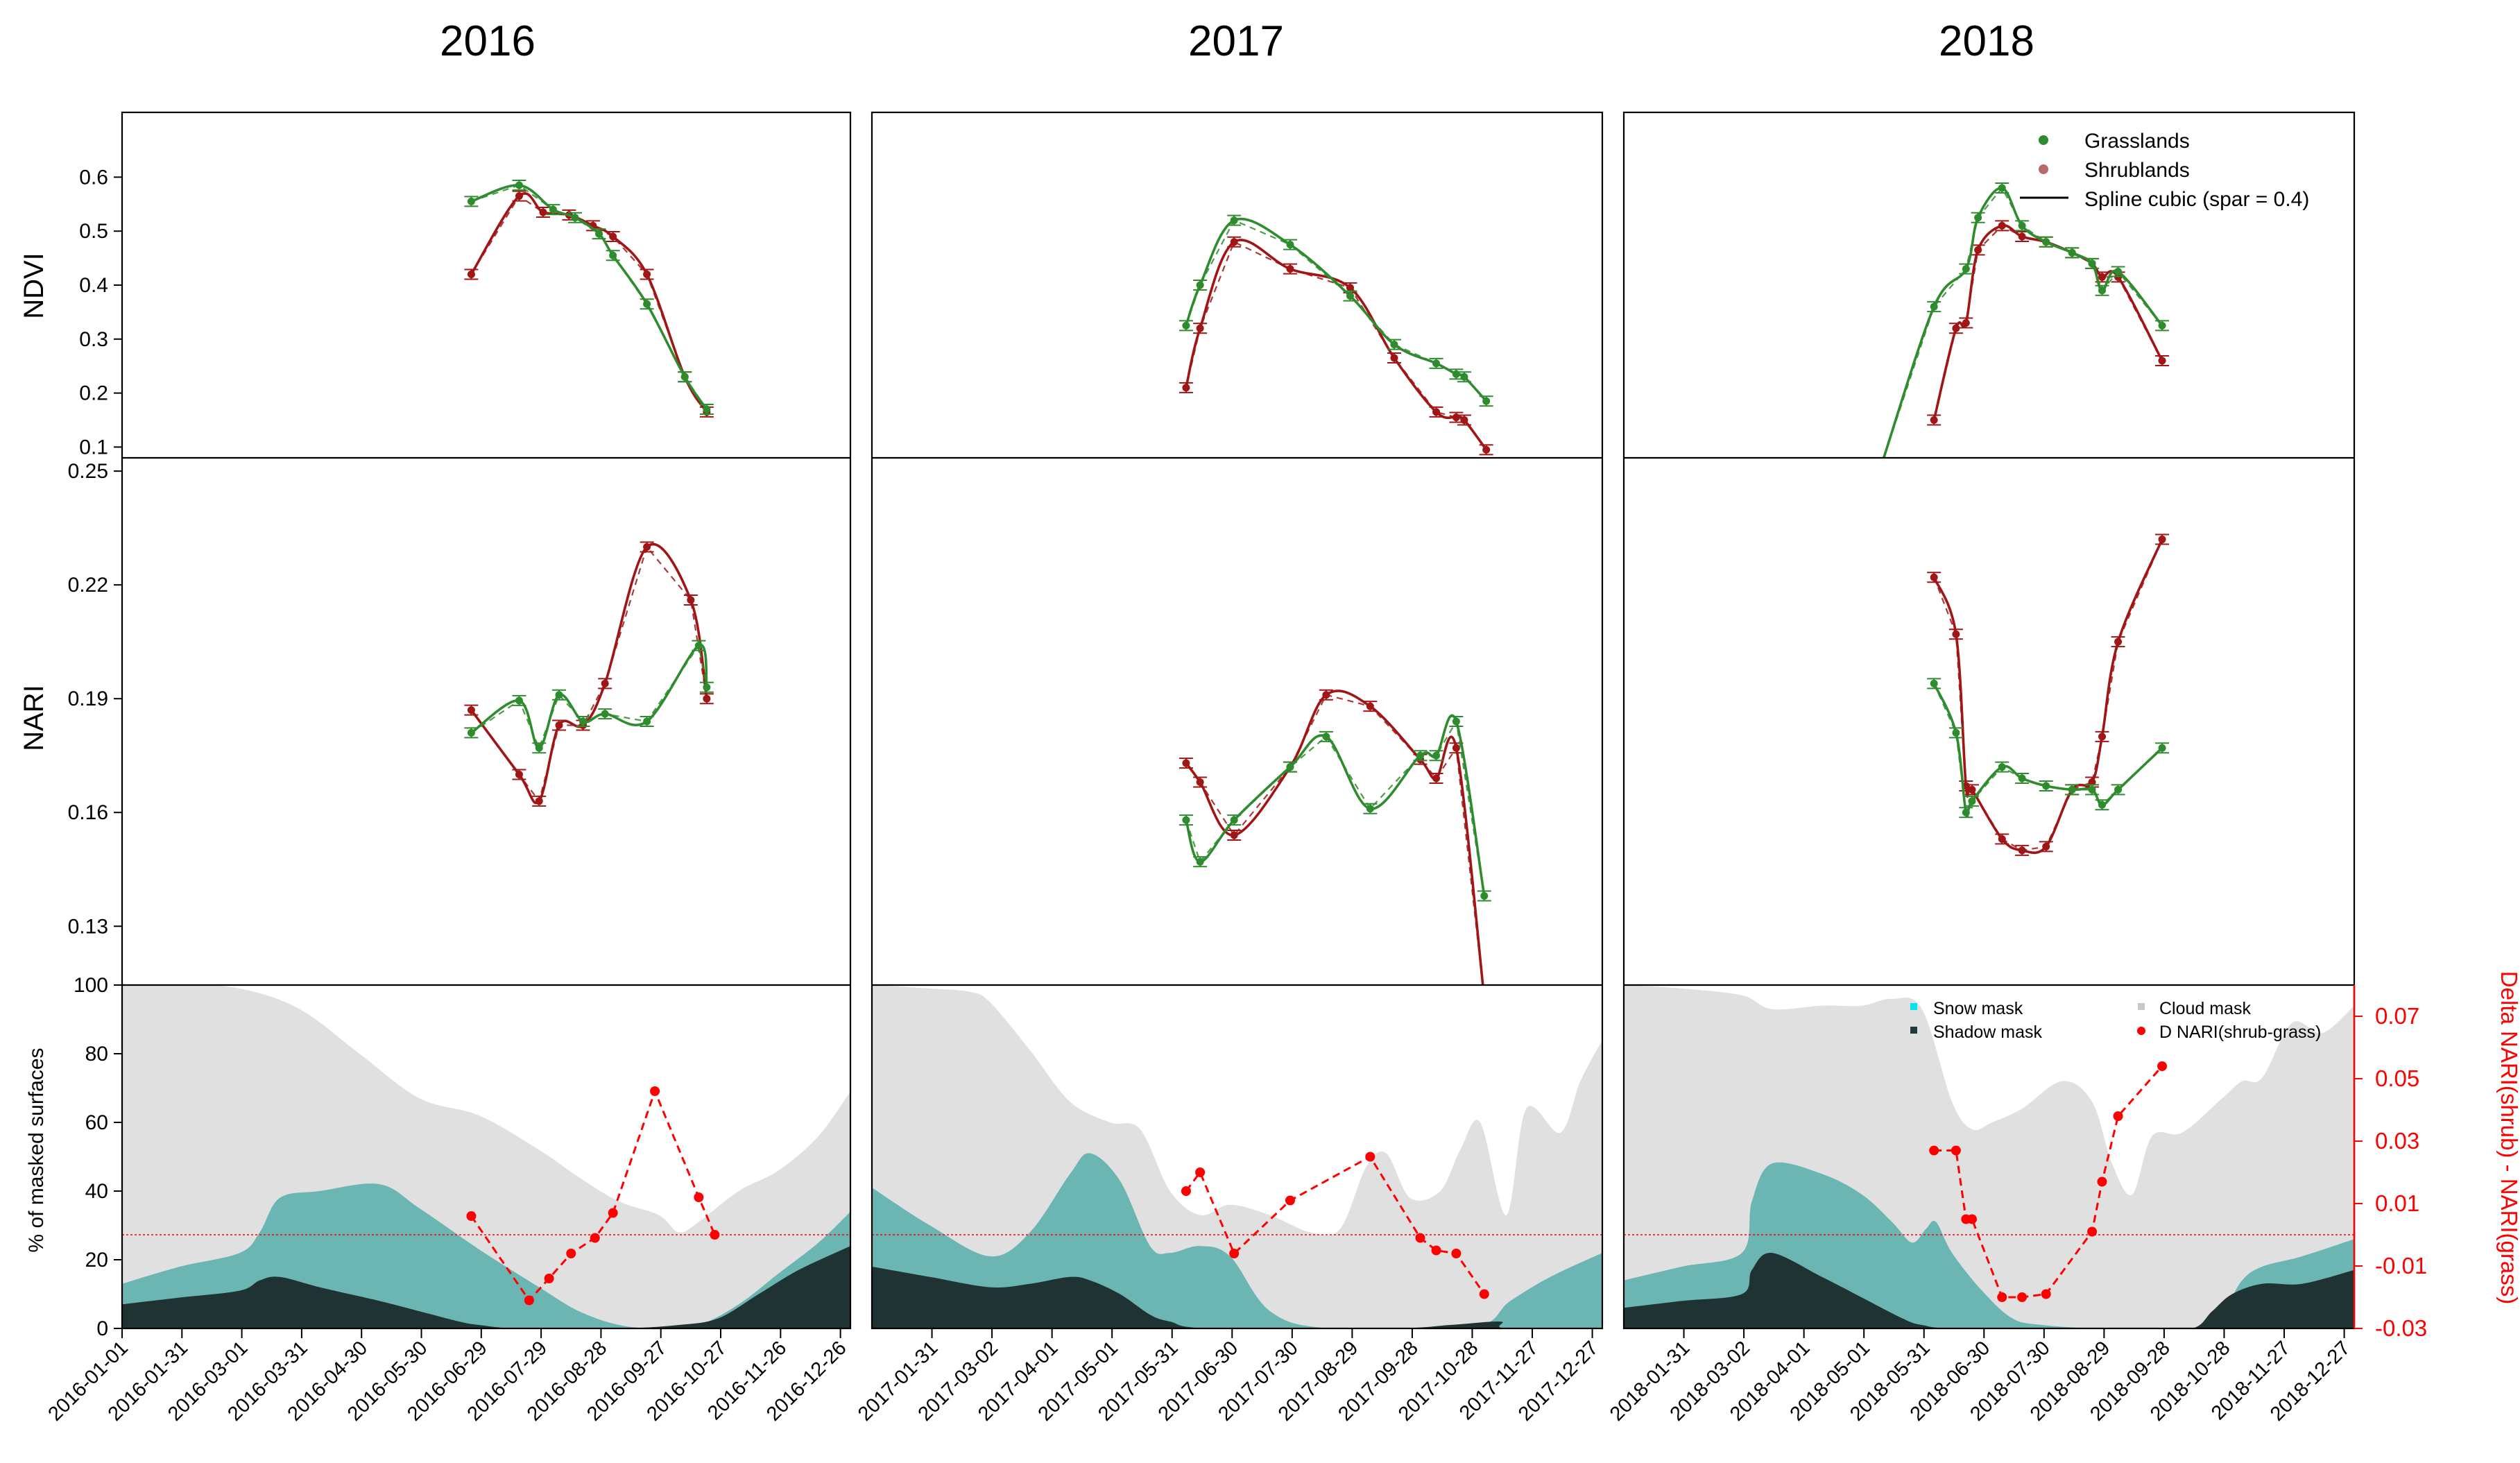 The height and width of the screenshot is (1463, 2520). Describe the element at coordinates (1913, 1030) in the screenshot. I see `legend-shadow-marker` at that location.